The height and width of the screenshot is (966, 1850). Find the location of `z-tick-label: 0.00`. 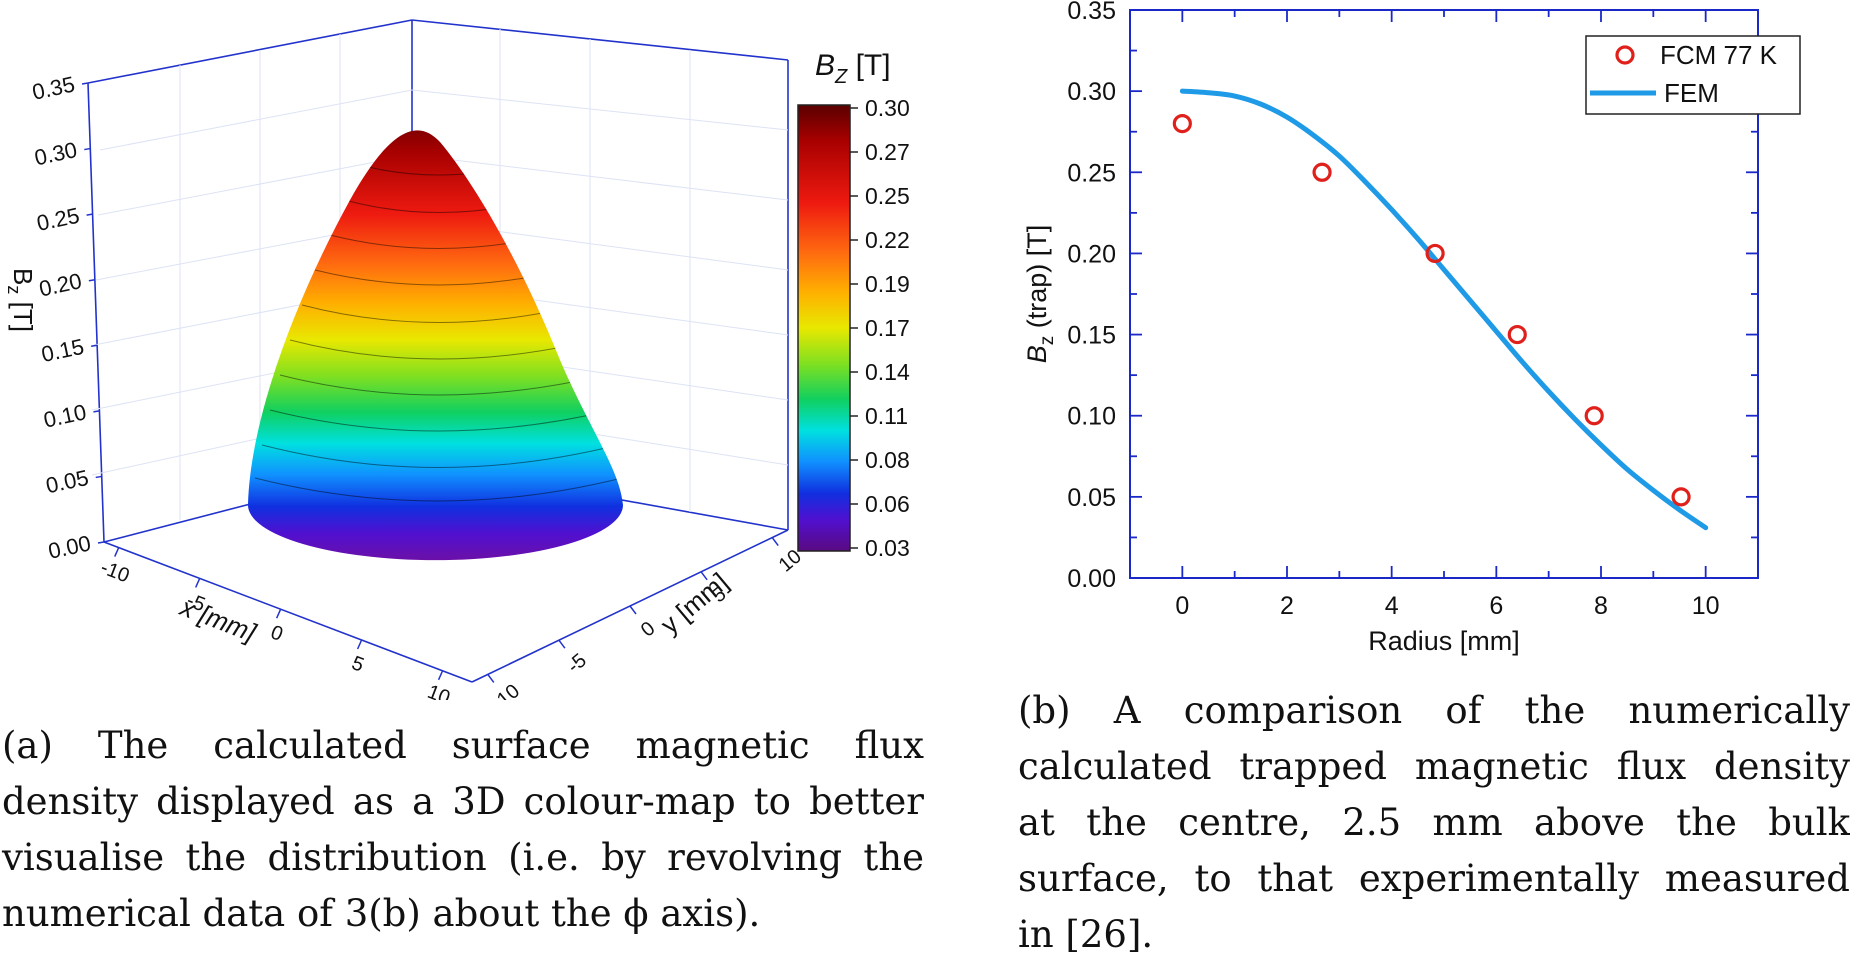

z-tick-label: 0.00 is located at coordinates (69, 546).